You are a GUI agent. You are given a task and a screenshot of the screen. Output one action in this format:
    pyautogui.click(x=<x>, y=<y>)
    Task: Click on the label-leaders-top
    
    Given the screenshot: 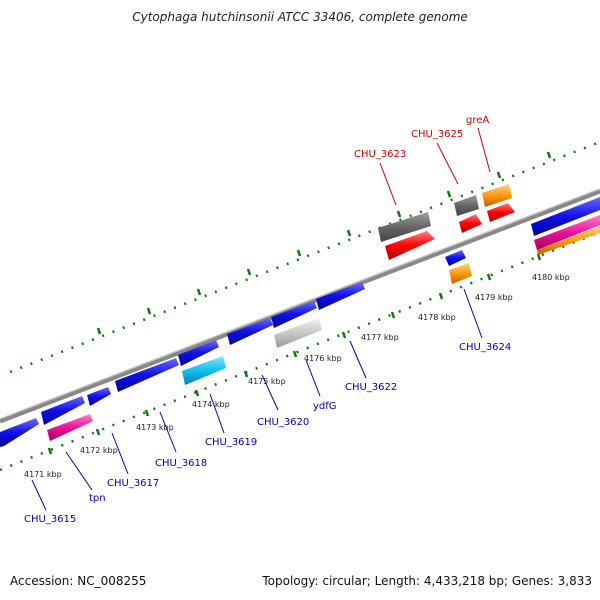 What is the action you would take?
    pyautogui.click(x=435, y=166)
    